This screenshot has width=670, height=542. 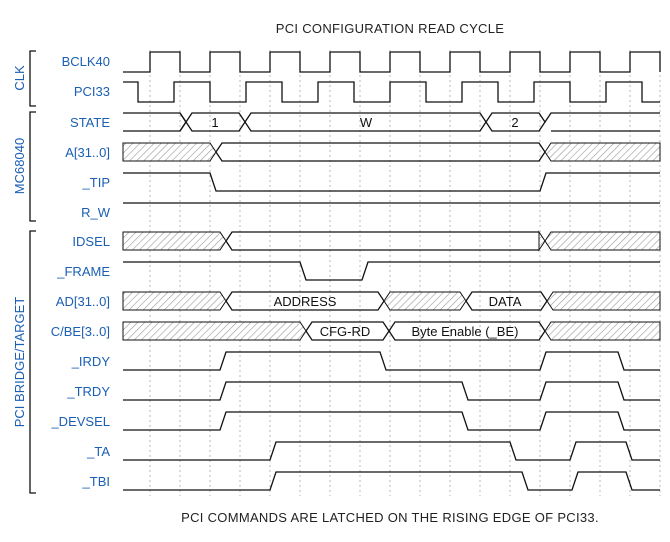 What do you see at coordinates (87, 152) in the screenshot?
I see `signal-label-address: A[31..0]` at bounding box center [87, 152].